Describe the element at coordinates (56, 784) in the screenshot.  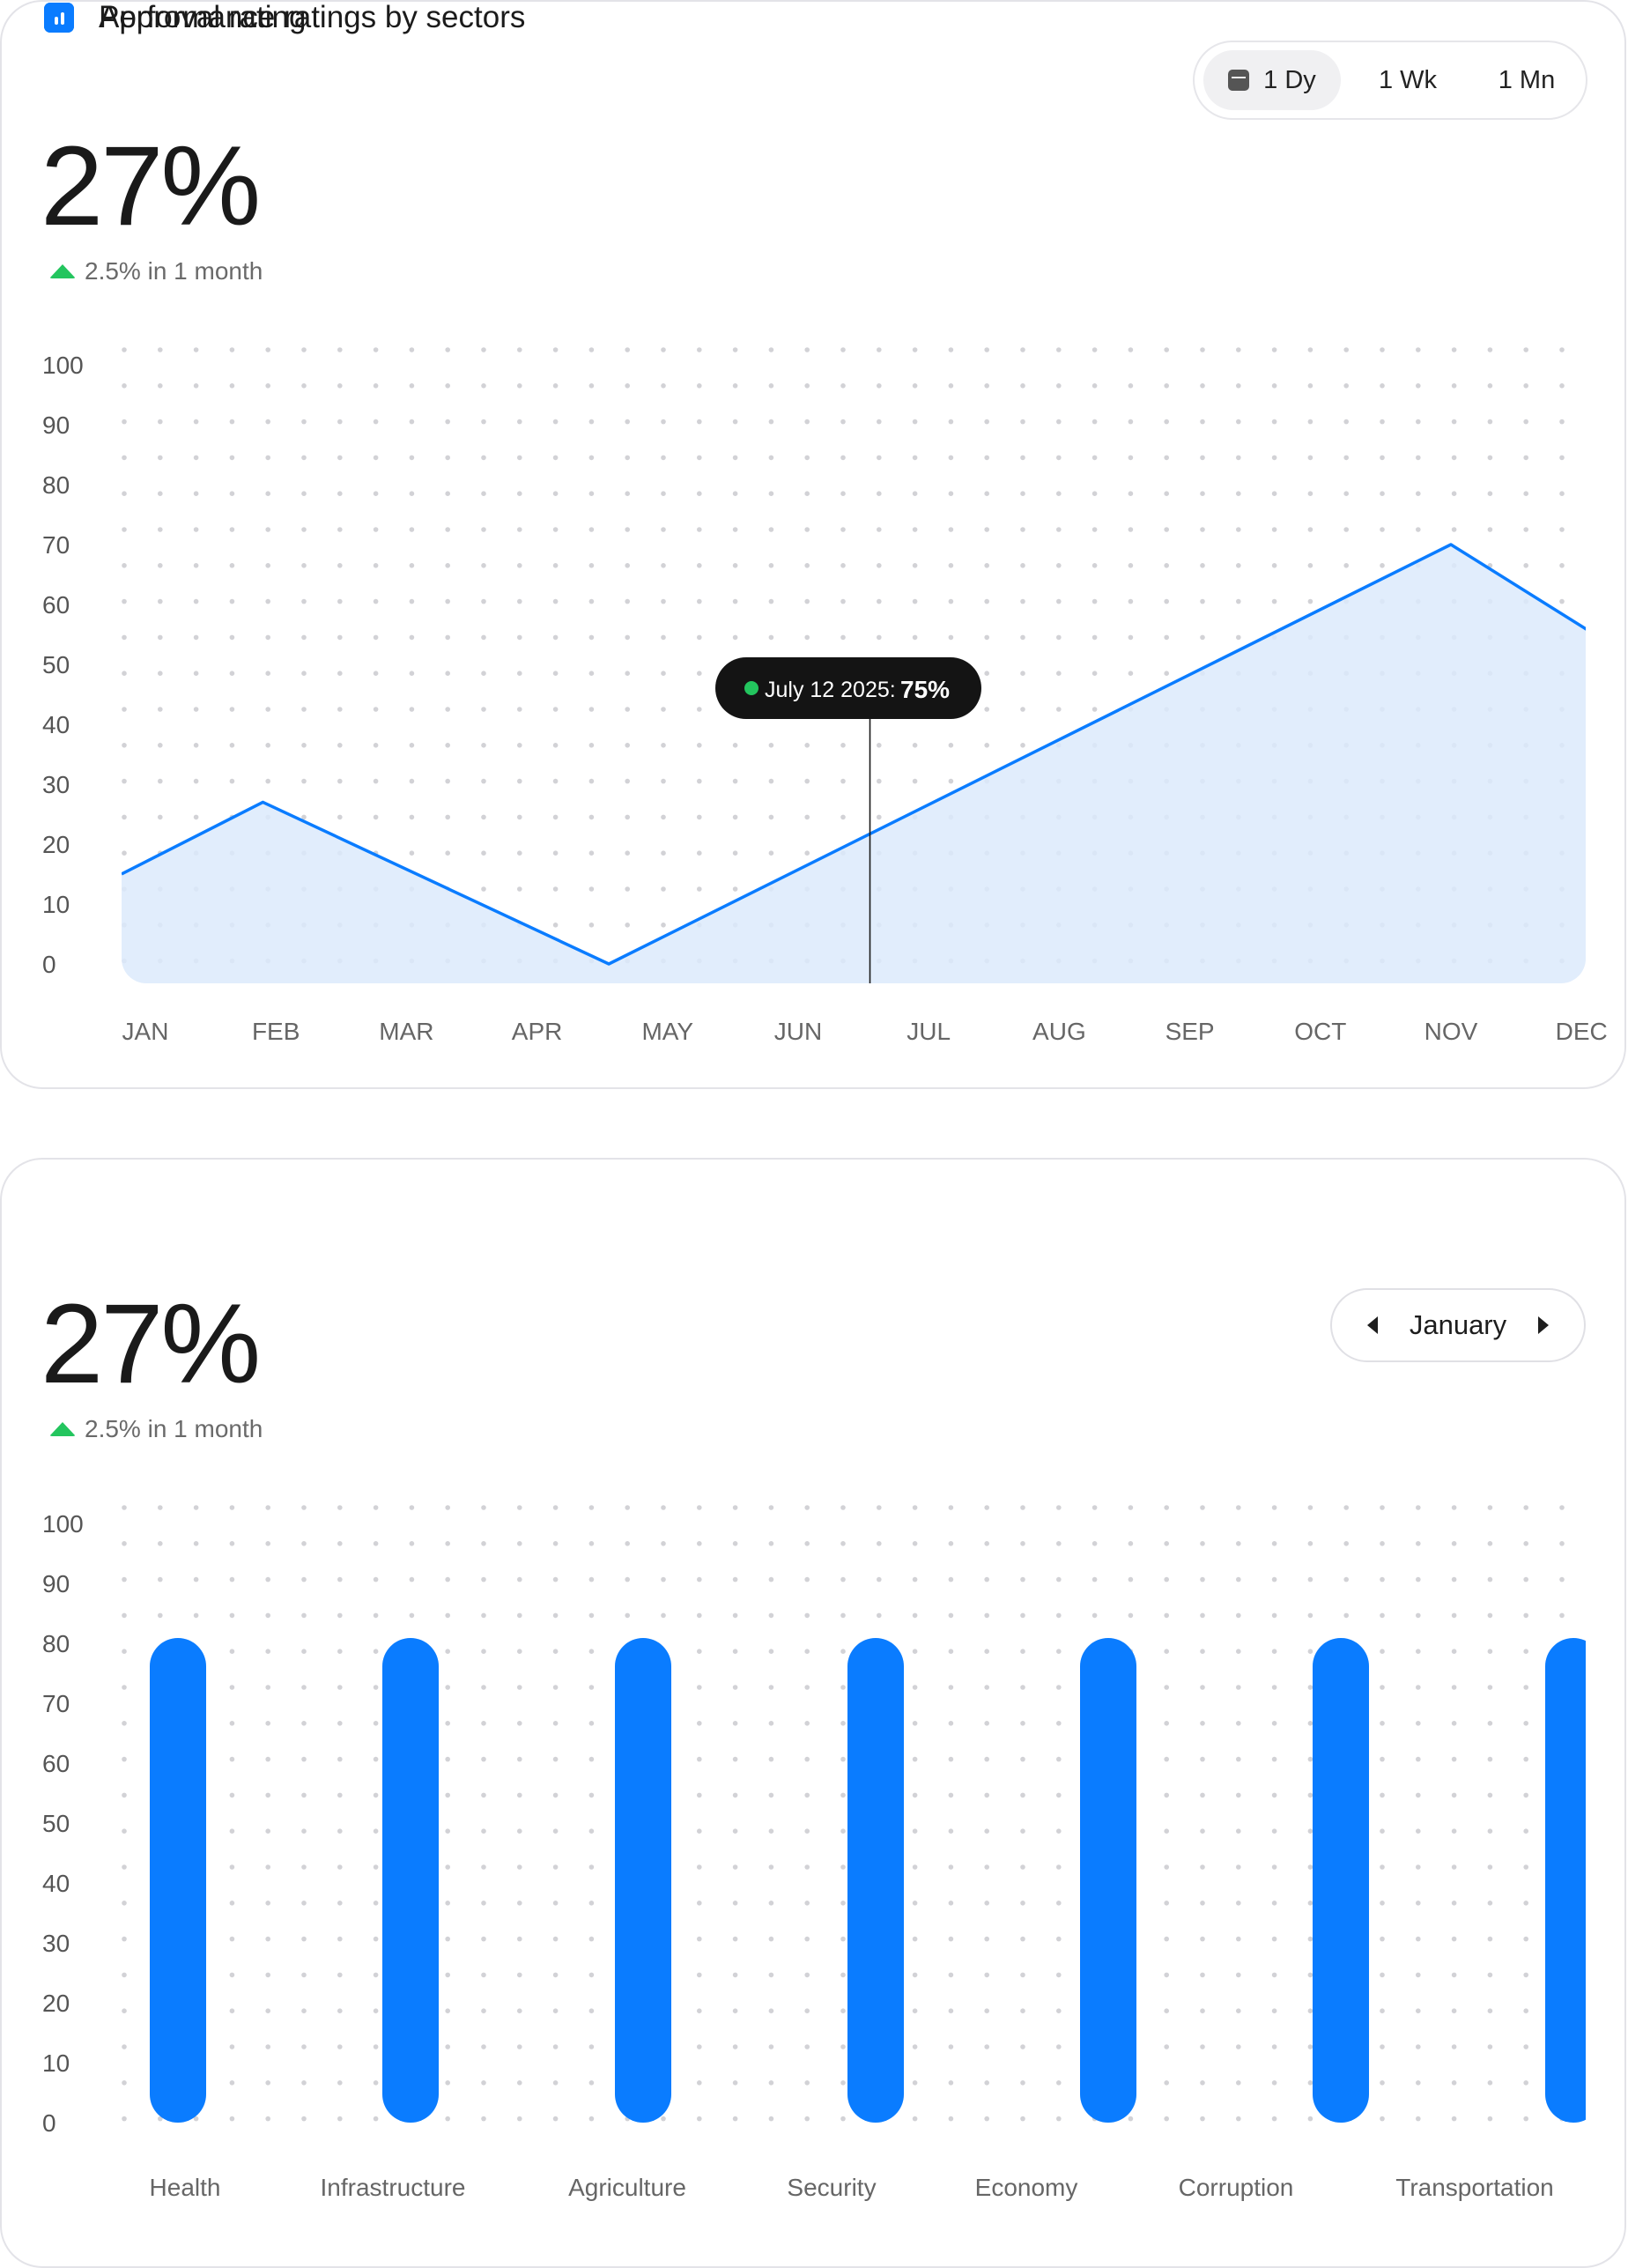
I see `y-axis-tick-label: 30` at that location.